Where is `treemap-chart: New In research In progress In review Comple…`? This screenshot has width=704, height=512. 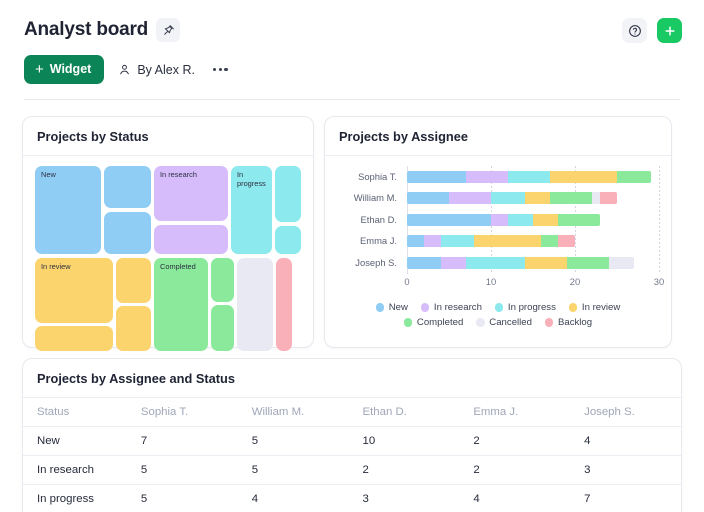
treemap-chart: New In research In progress In review Comple… is located at coordinates (168, 258).